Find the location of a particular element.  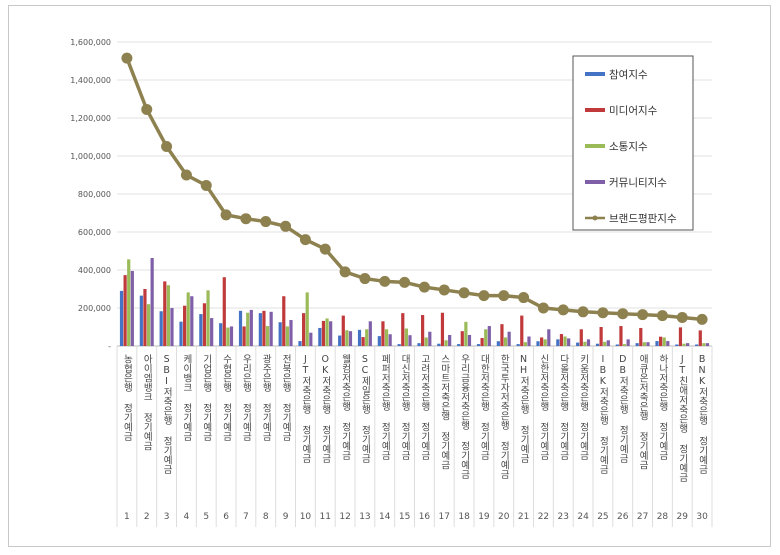

category-label: OK저축은행 정기예금 is located at coordinates (325, 408).